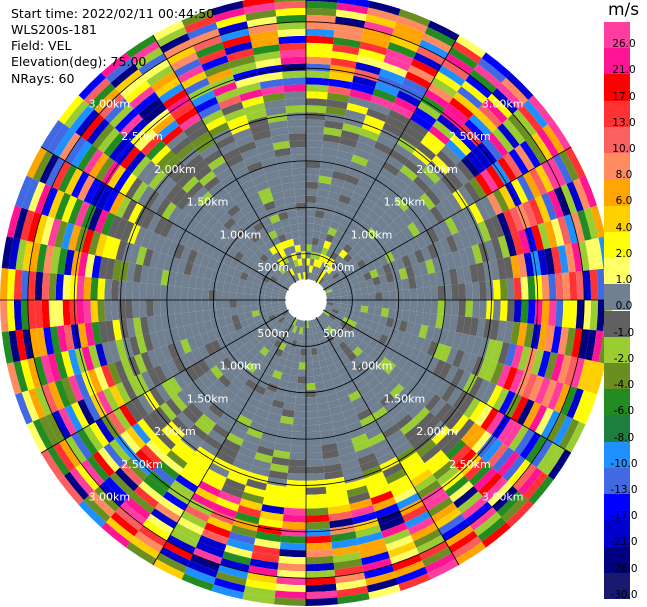 The width and height of the screenshot is (647, 607). I want to click on range-ring-label: 2.00km, so click(175, 169).